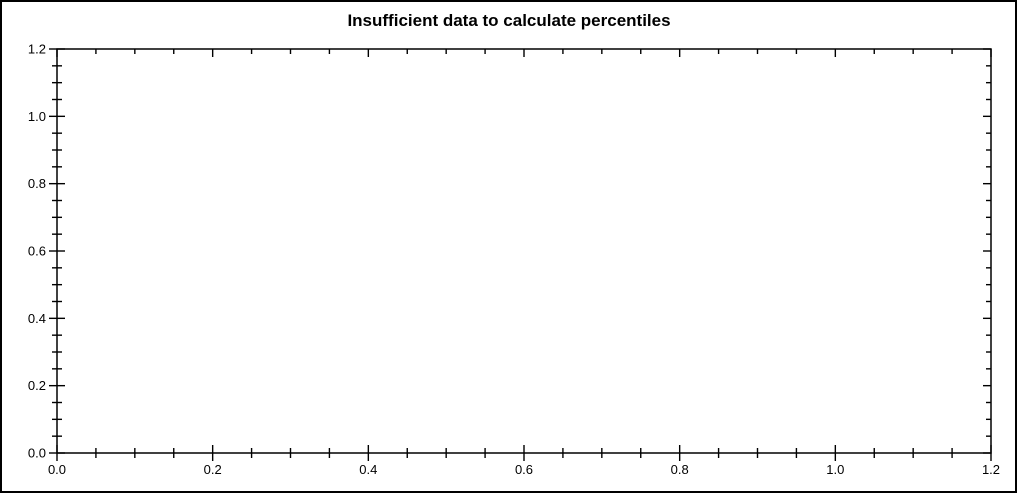 The width and height of the screenshot is (1020, 500). Describe the element at coordinates (835, 469) in the screenshot. I see `x-axis-tick-label: 1.0` at that location.